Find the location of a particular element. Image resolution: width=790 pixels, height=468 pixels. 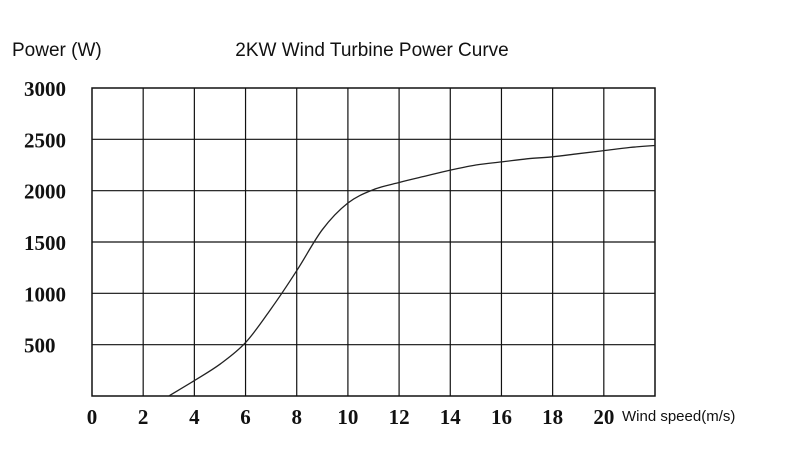

x-tick-label: 6 is located at coordinates (245, 417).